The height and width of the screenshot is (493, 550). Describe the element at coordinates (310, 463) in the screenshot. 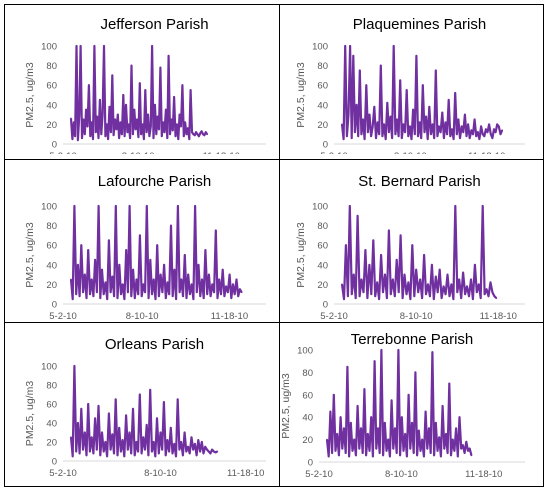

I see `y-tick-label: 0` at that location.